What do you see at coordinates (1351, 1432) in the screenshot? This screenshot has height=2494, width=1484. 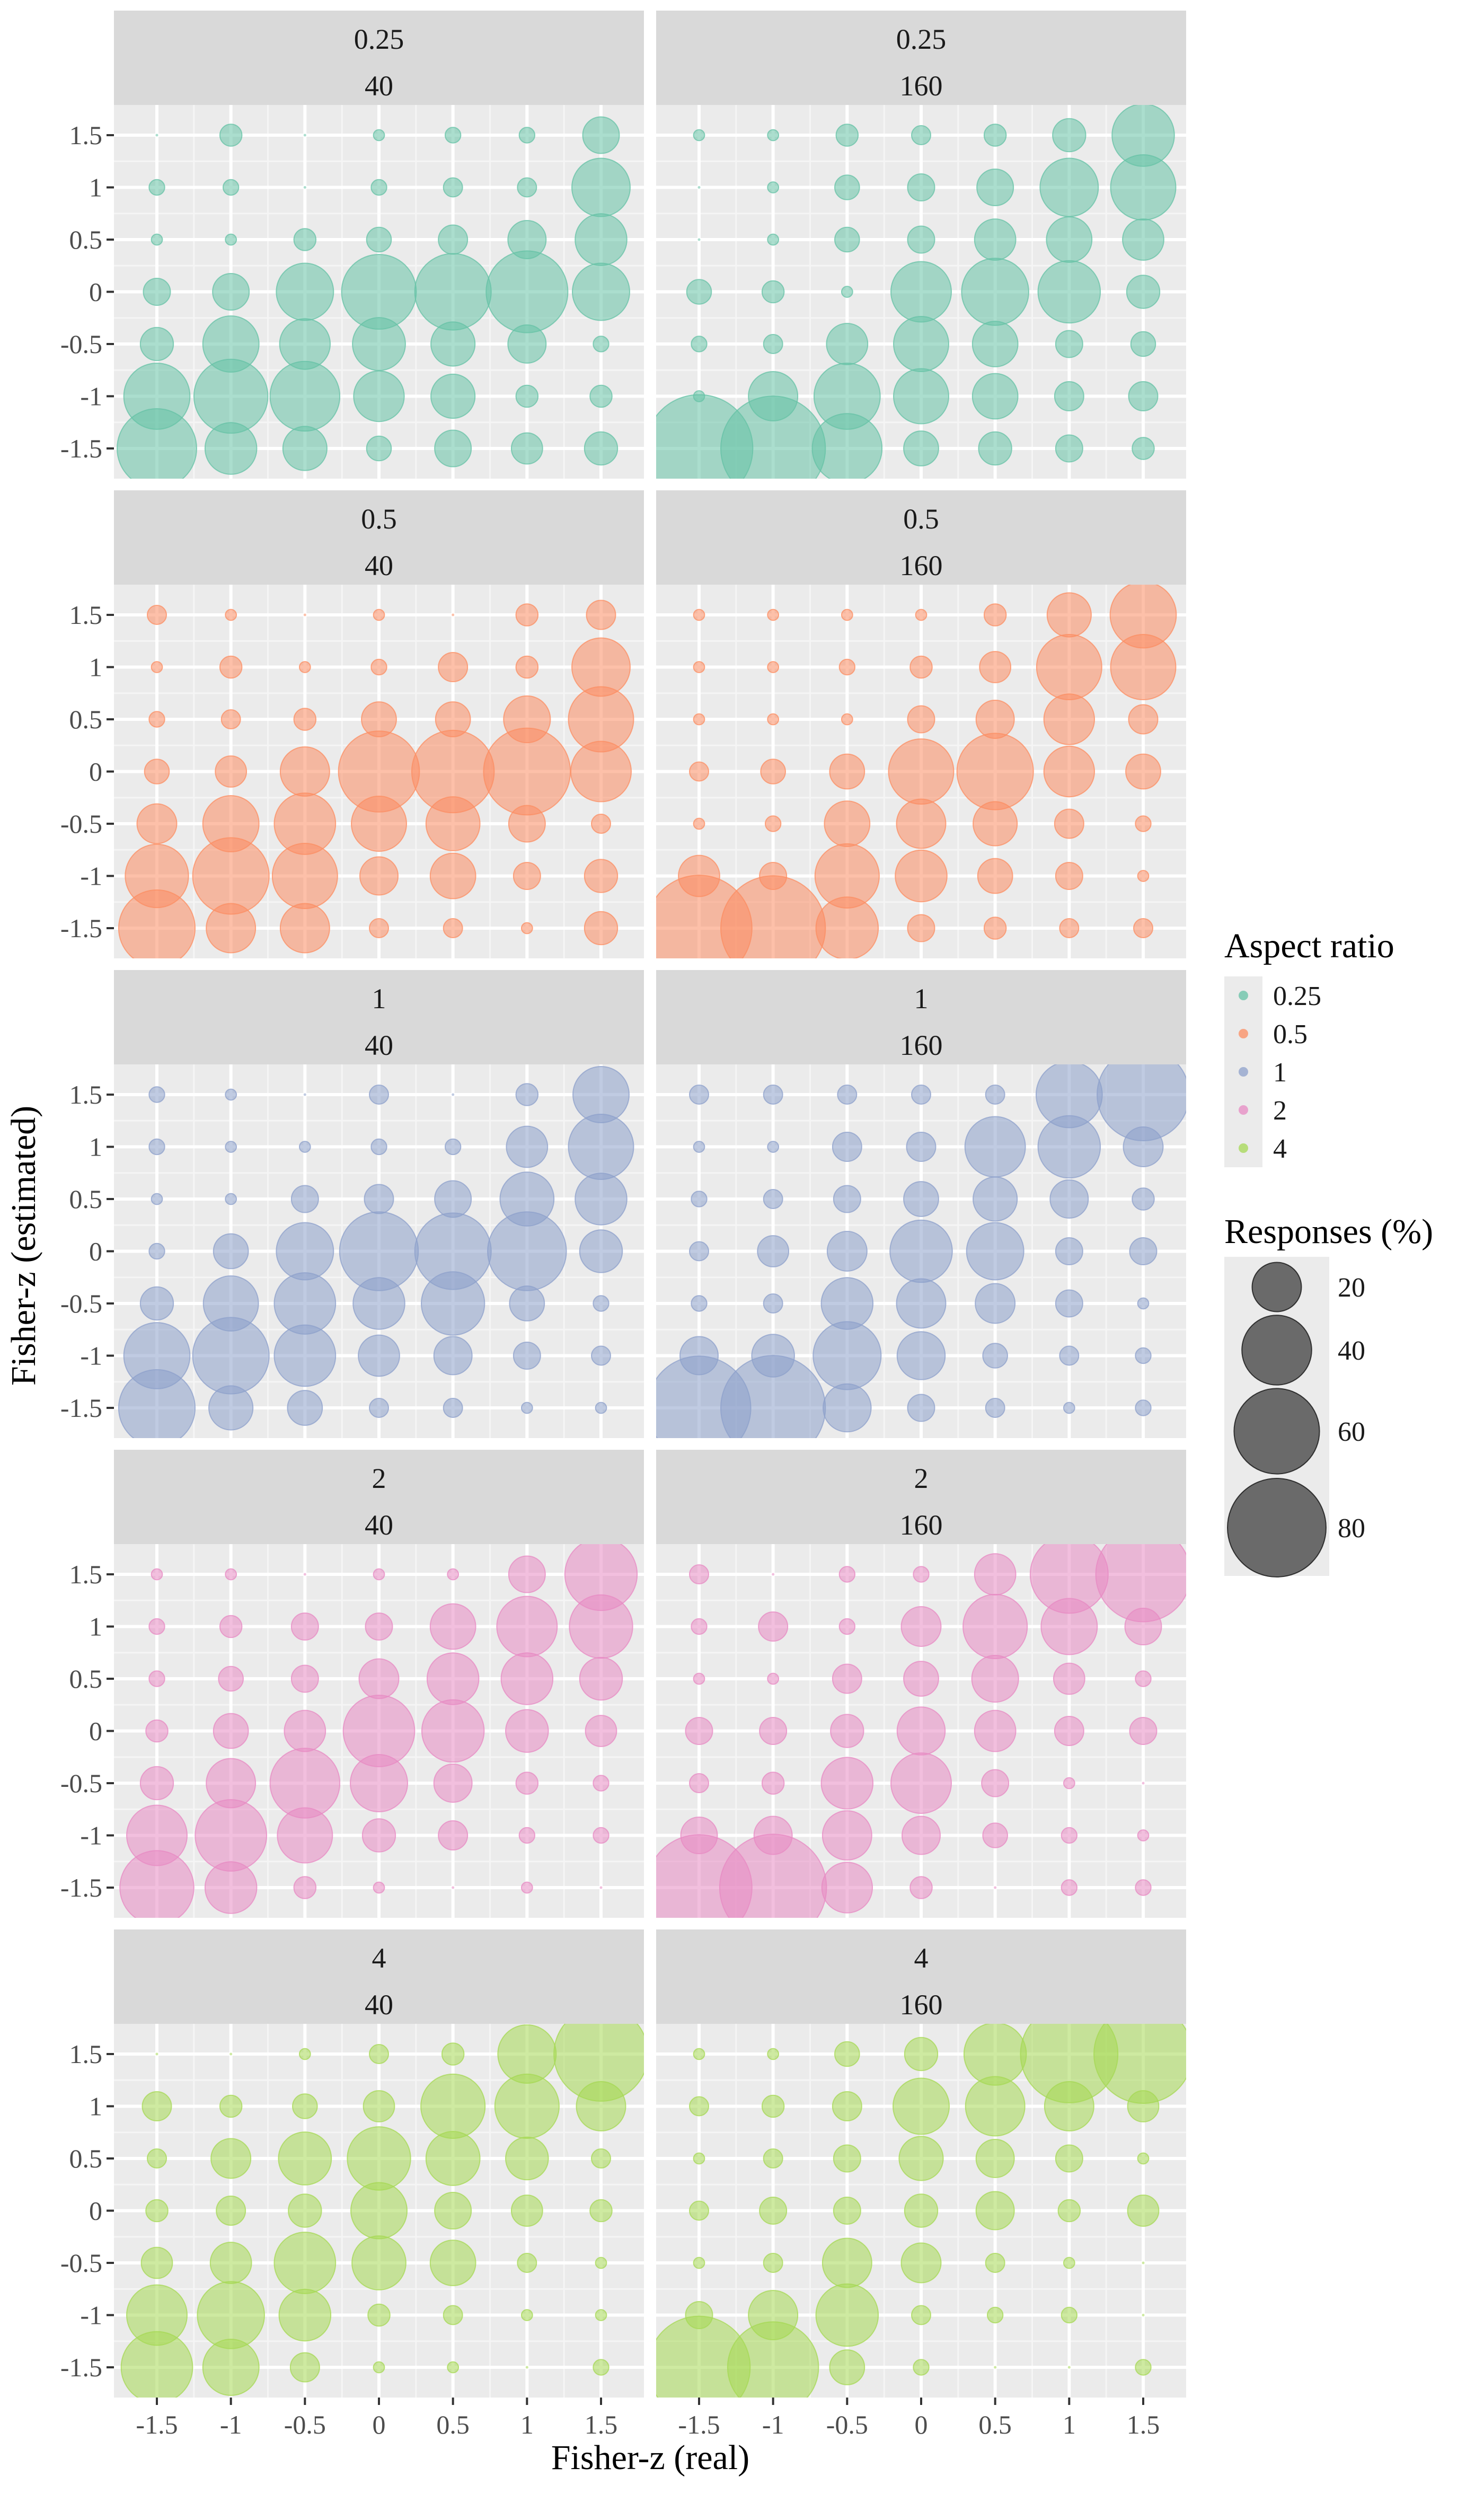 I see `legend-size-label: 60` at bounding box center [1351, 1432].